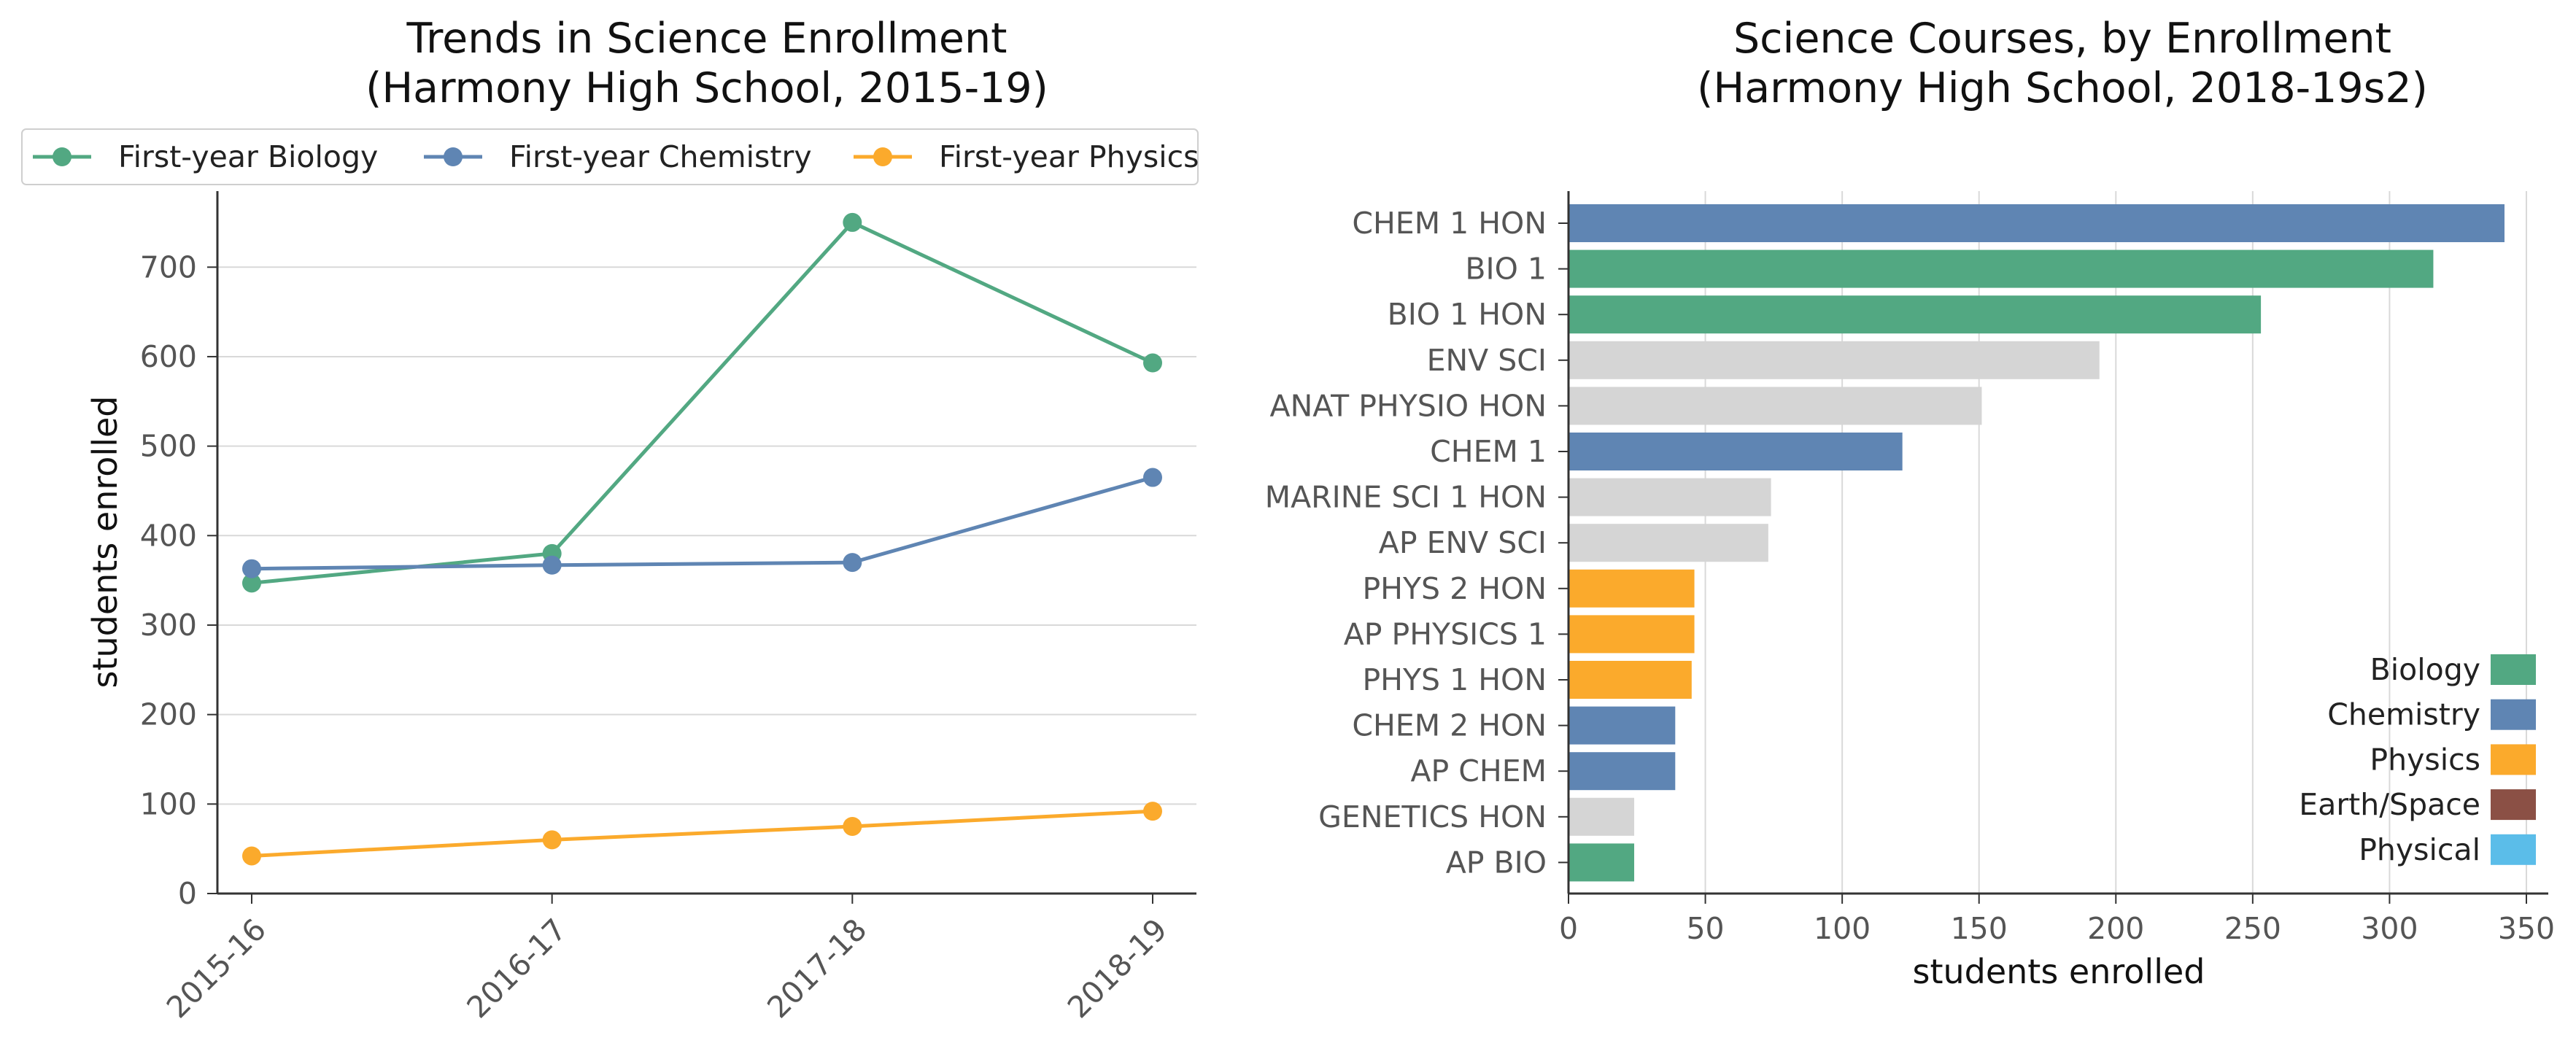 The height and width of the screenshot is (1054, 2576). What do you see at coordinates (1496, 862) in the screenshot?
I see `category-label: AP BIO` at bounding box center [1496, 862].